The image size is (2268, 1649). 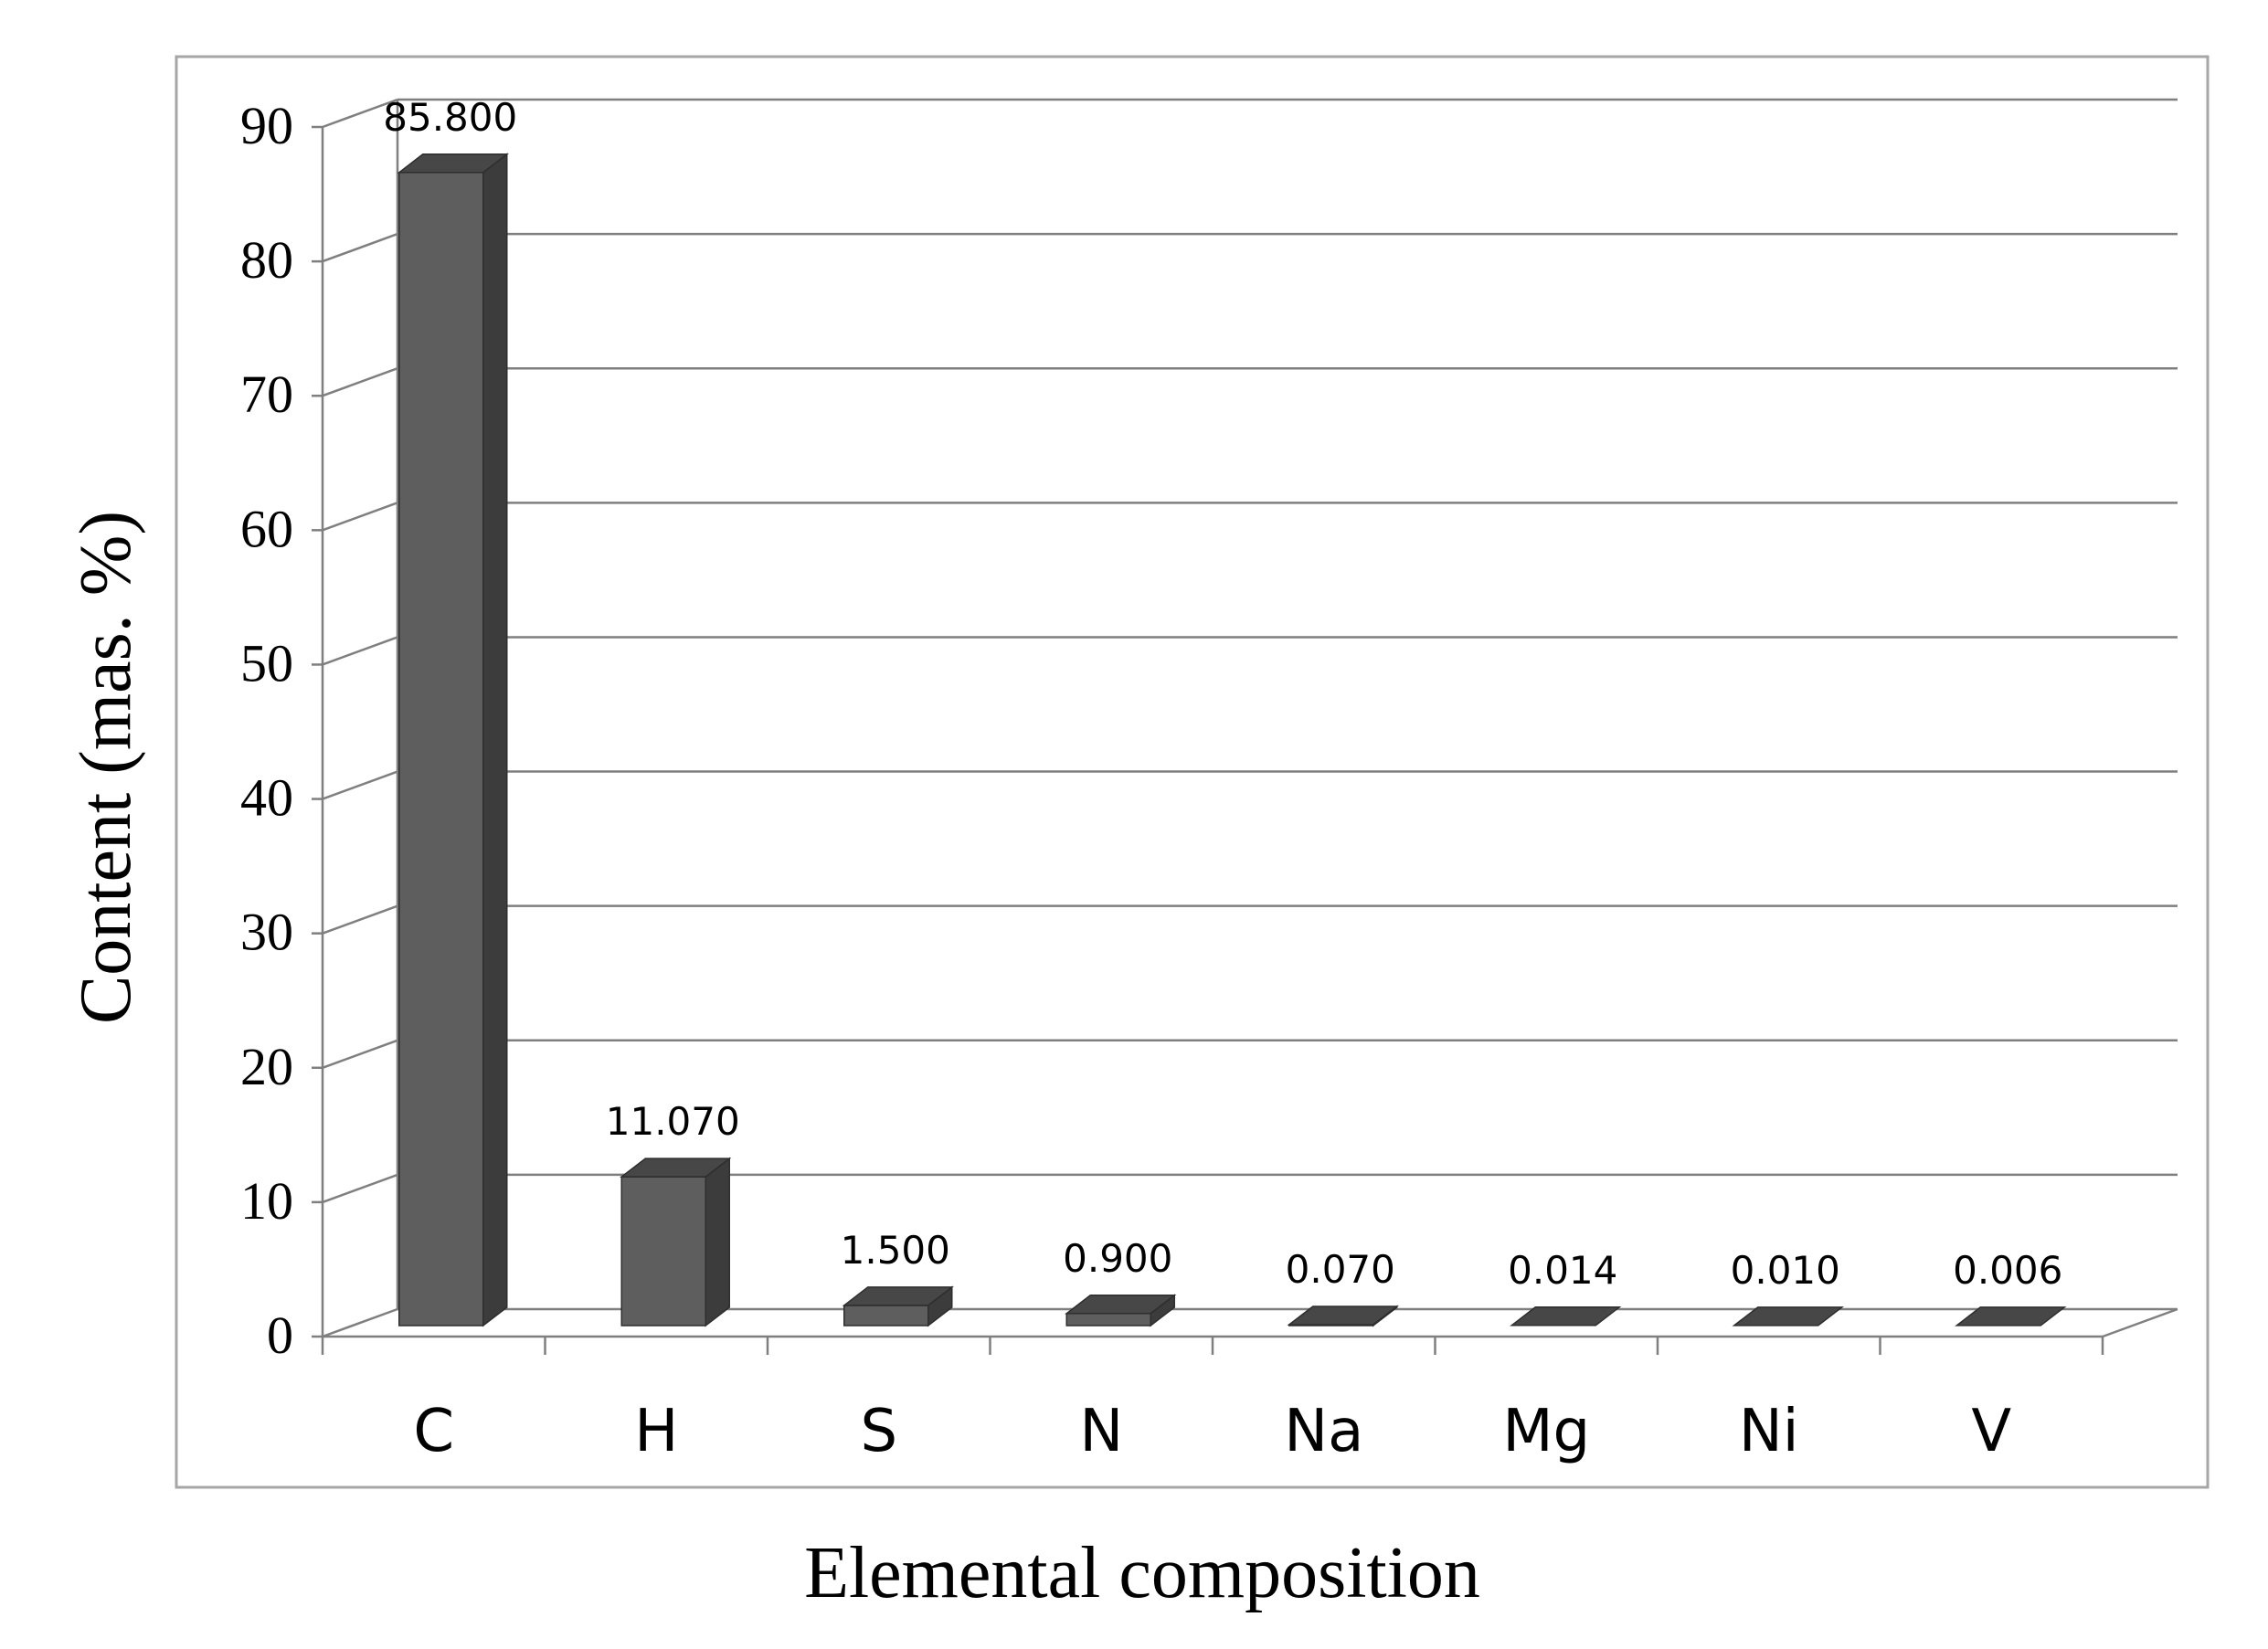 I want to click on y-tick-label: 70, so click(x=266, y=395).